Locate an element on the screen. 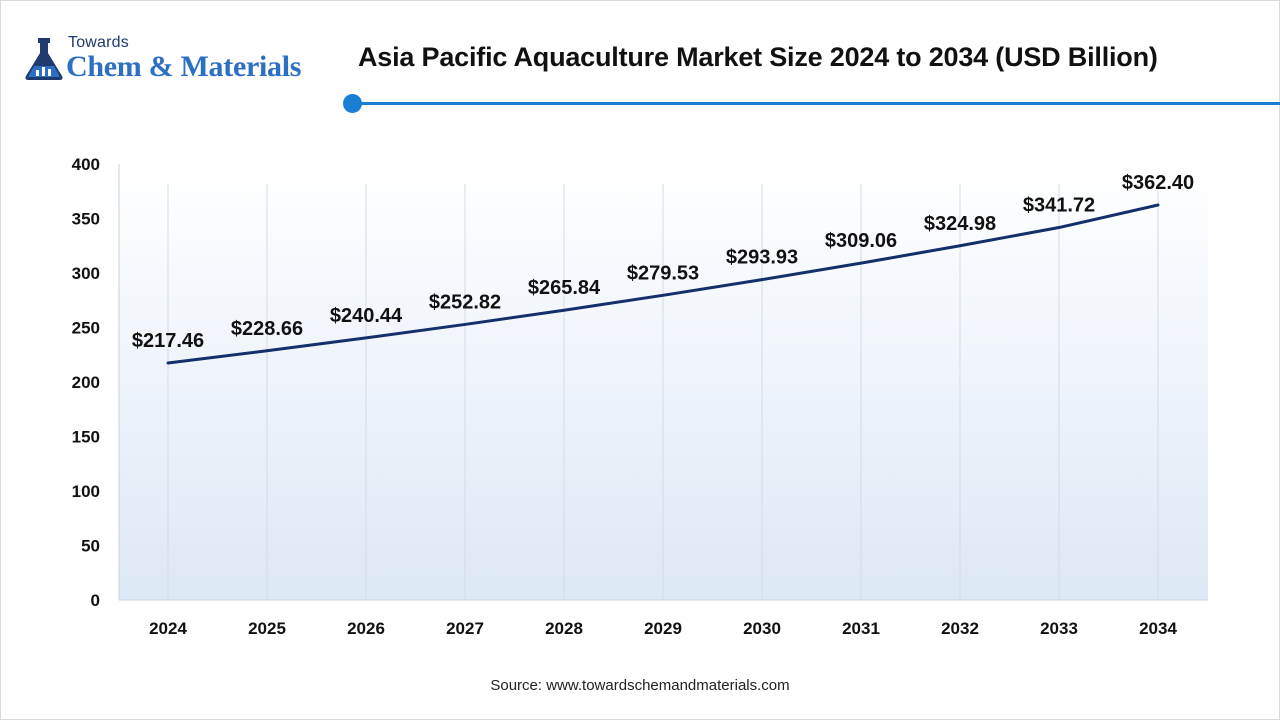 Image resolution: width=1280 pixels, height=720 pixels. data-label: $240.44 is located at coordinates (366, 316).